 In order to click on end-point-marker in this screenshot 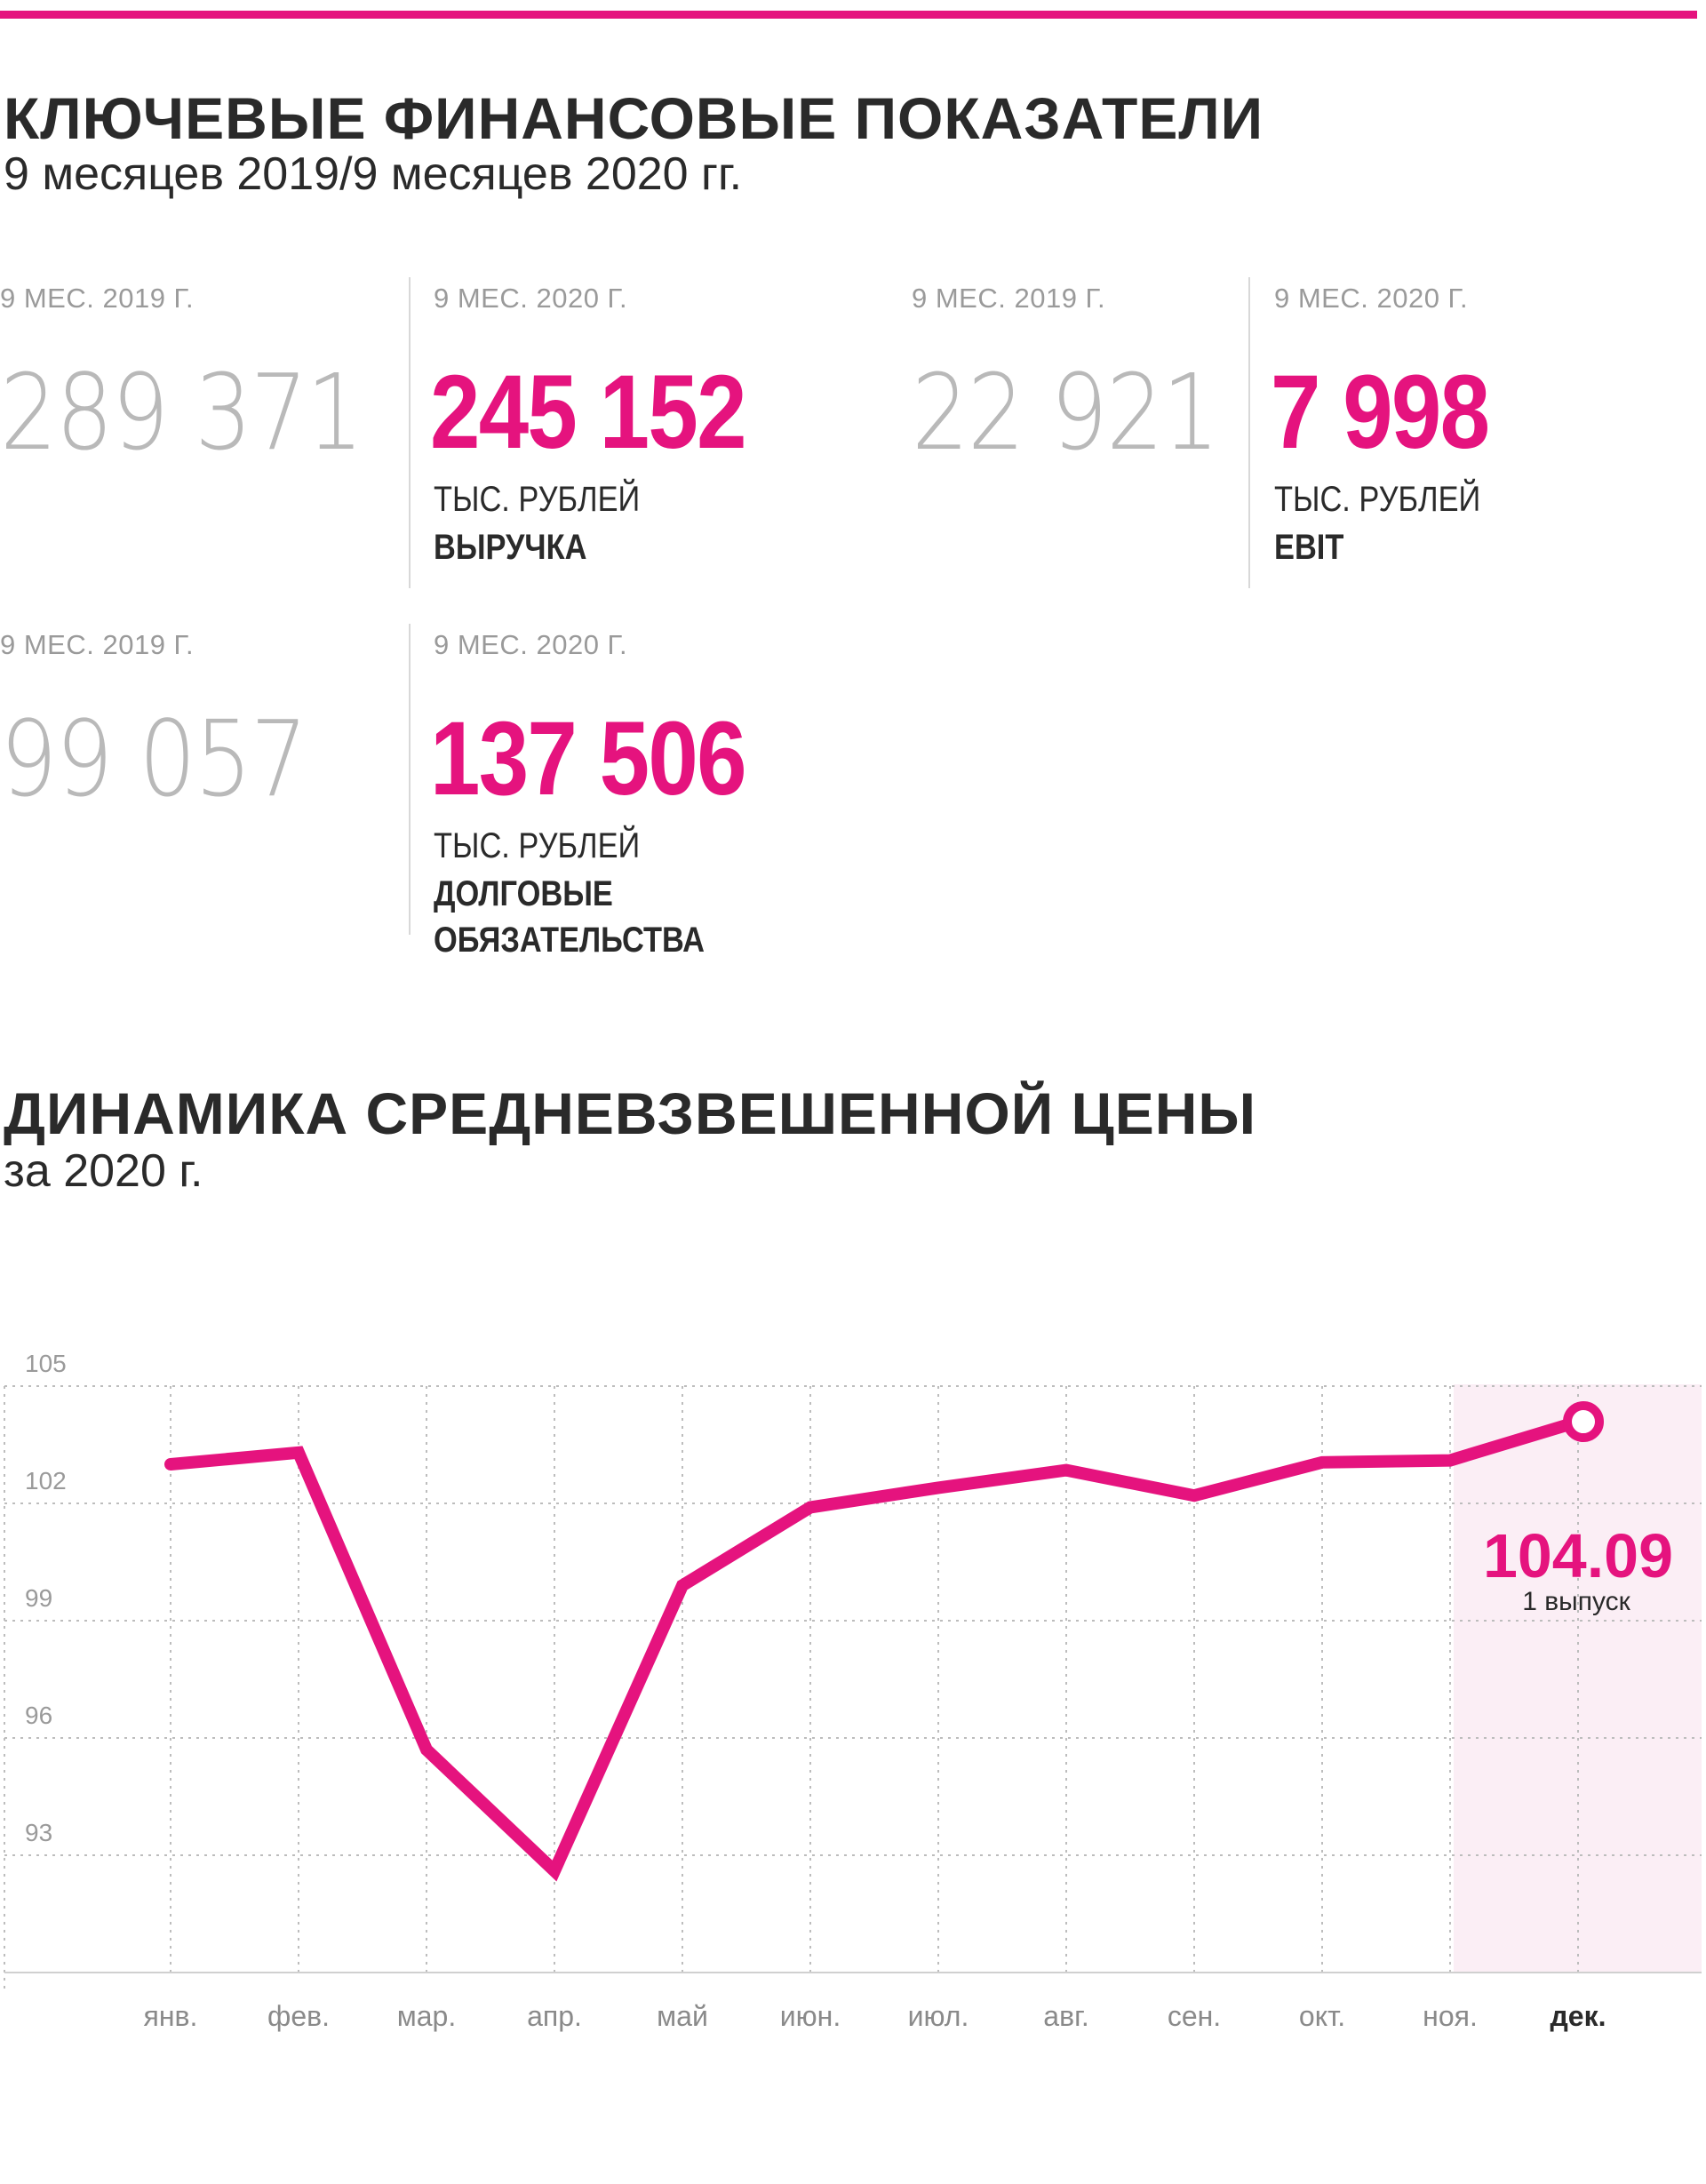, I will do `click(1583, 1422)`.